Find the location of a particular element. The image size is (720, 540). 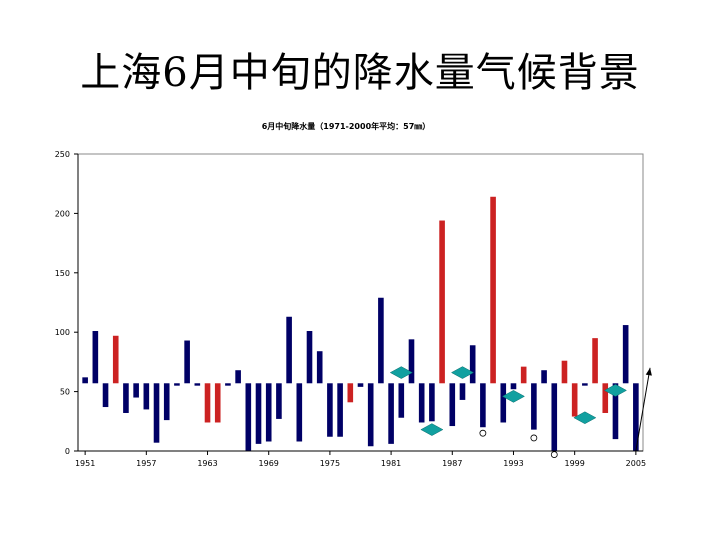

bar-1979 is located at coordinates (370, 415).